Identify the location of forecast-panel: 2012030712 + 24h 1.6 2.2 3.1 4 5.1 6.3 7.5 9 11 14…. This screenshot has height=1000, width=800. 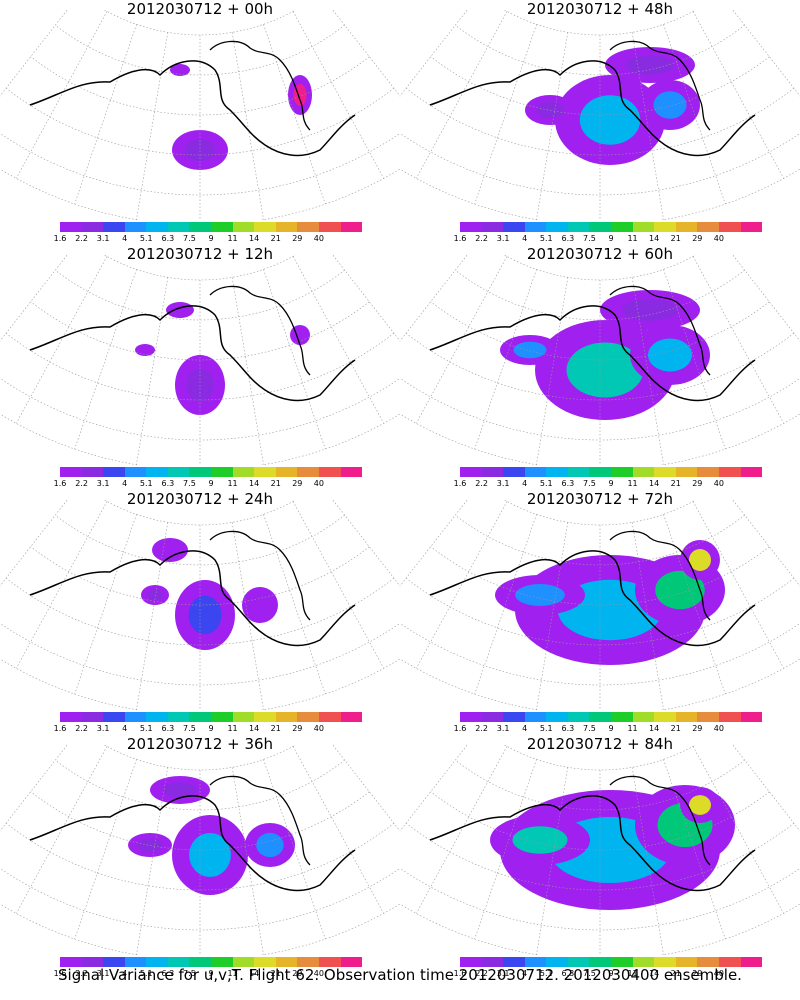
(200, 612).